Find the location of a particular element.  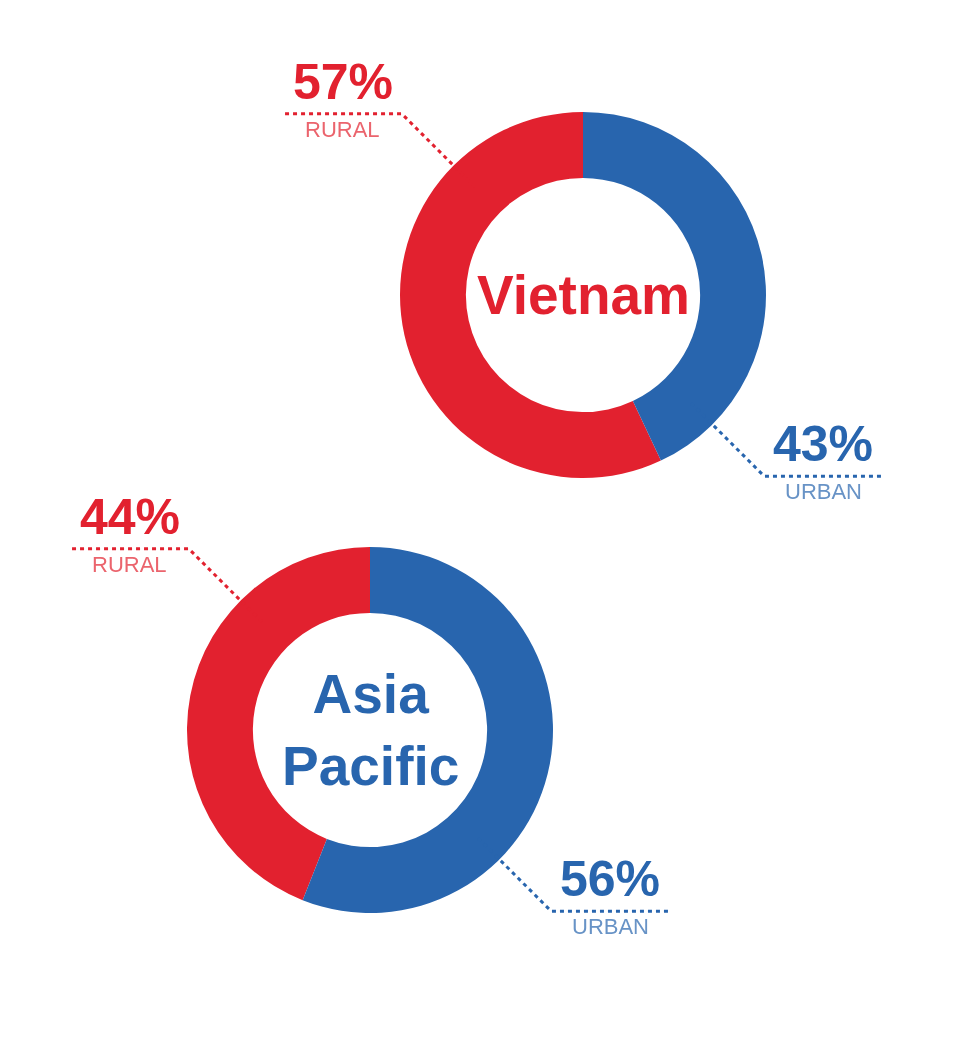

data-label: 43% is located at coordinates (823, 444).